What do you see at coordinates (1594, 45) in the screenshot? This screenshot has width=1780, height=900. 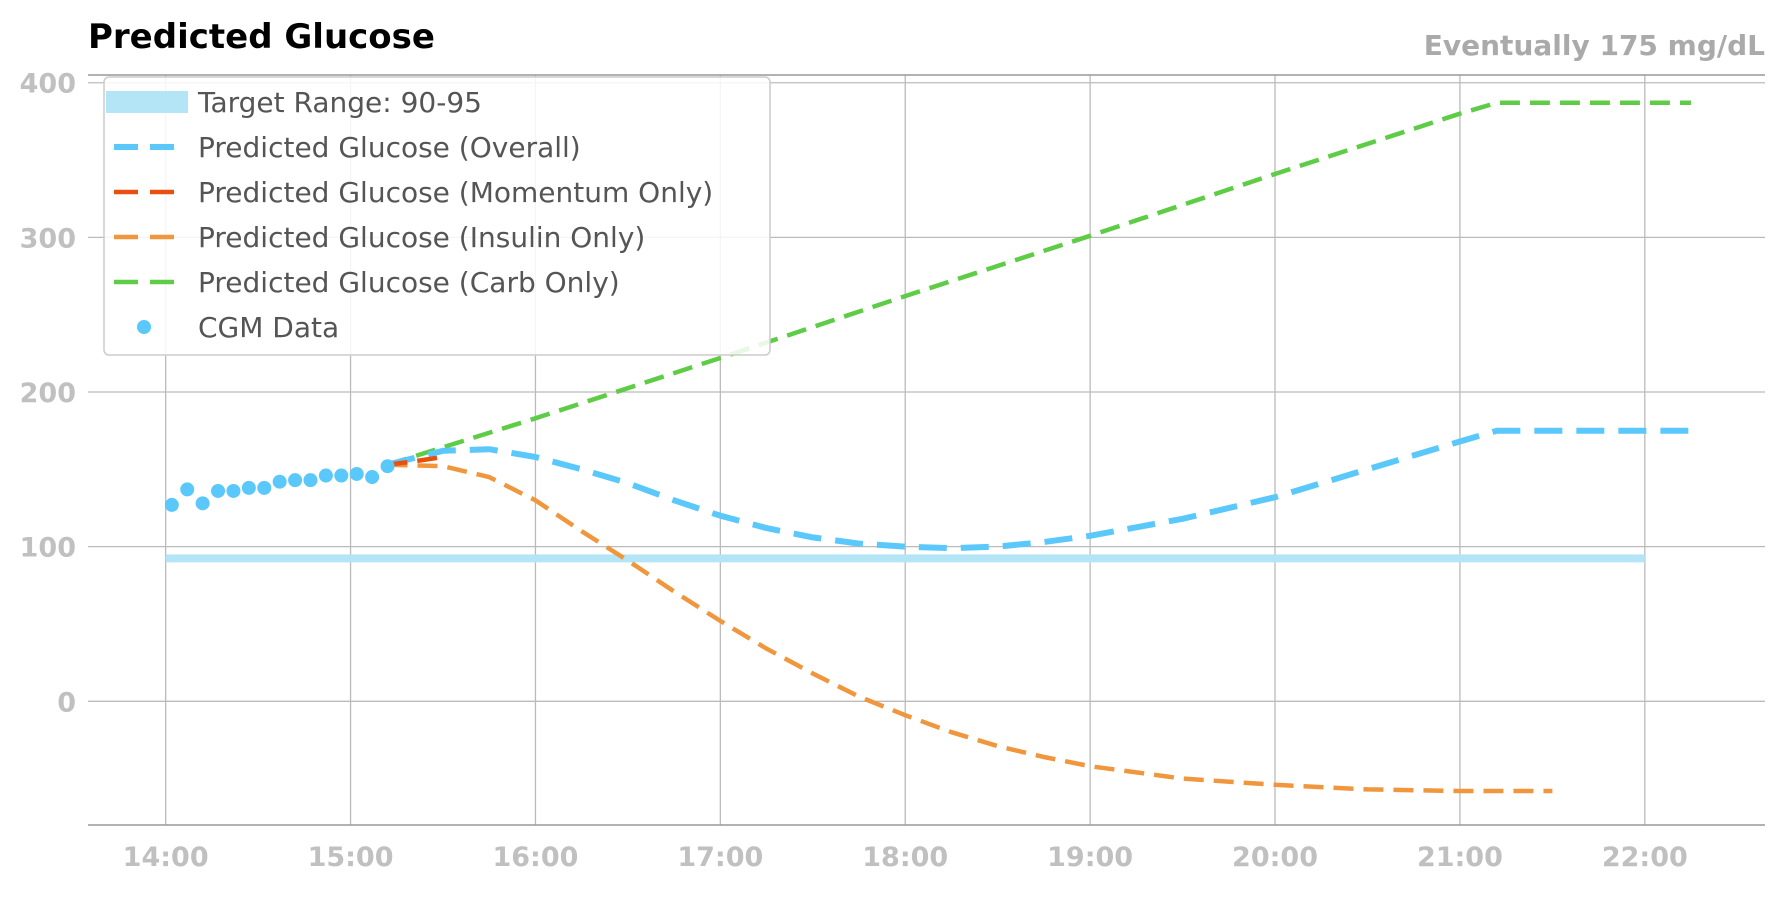 I see `chart-subtitle: Eventually 175 mg/dL` at bounding box center [1594, 45].